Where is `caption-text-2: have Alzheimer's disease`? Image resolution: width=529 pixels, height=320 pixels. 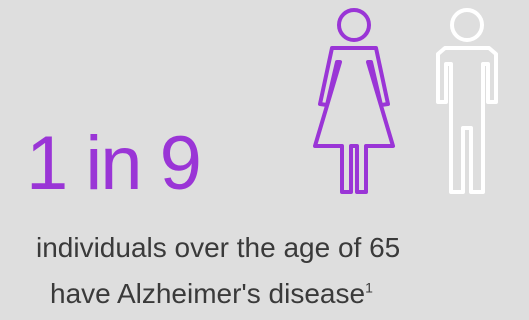
caption-text-2: have Alzheimer's disease is located at coordinates (208, 293).